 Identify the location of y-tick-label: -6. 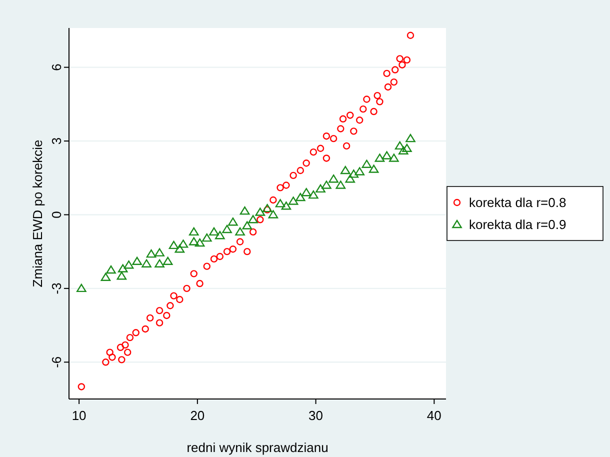
(56, 362).